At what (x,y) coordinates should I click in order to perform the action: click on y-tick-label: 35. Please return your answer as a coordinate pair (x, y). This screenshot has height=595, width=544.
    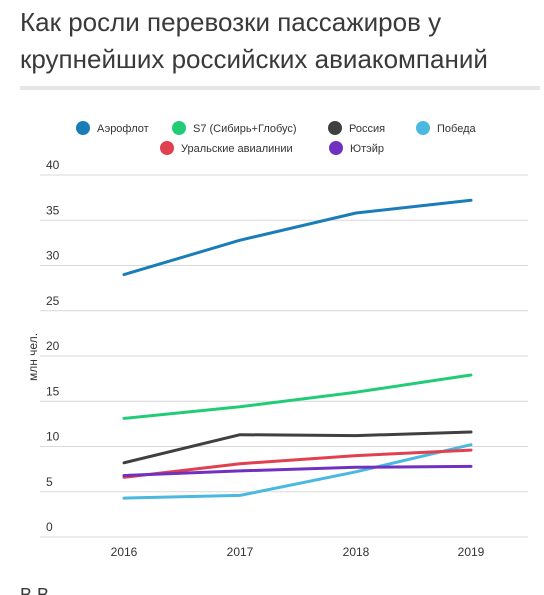
    Looking at the image, I should click on (53, 210).